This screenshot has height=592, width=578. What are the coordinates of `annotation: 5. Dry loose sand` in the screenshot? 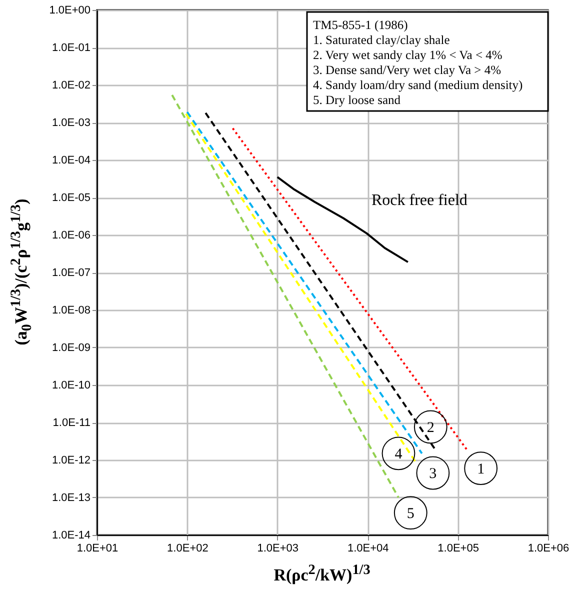 It's located at (357, 100).